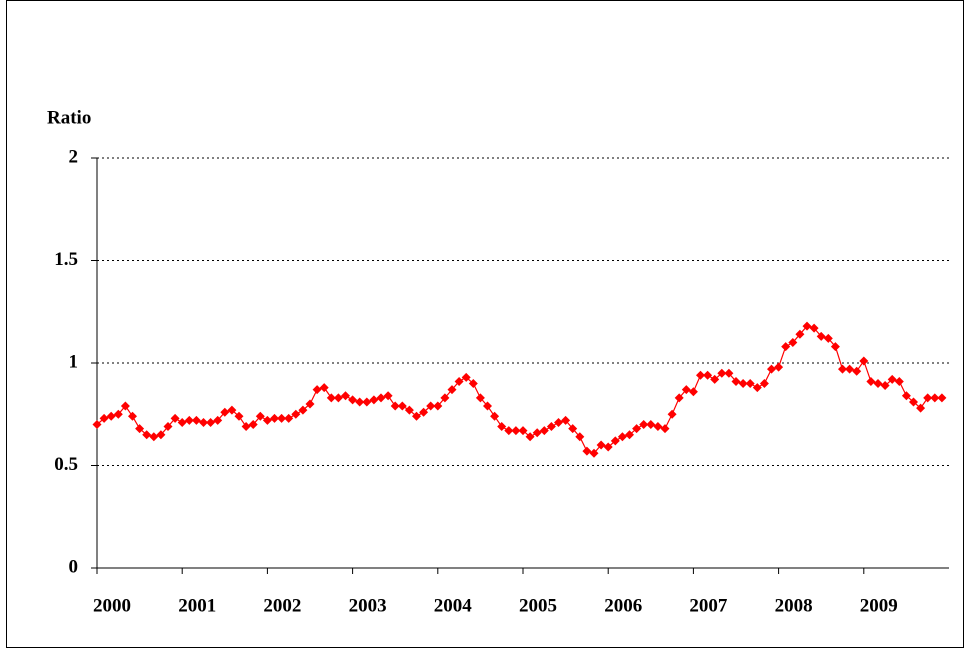 This screenshot has height=649, width=965. Describe the element at coordinates (74, 361) in the screenshot. I see `y-tick-label: 1` at that location.